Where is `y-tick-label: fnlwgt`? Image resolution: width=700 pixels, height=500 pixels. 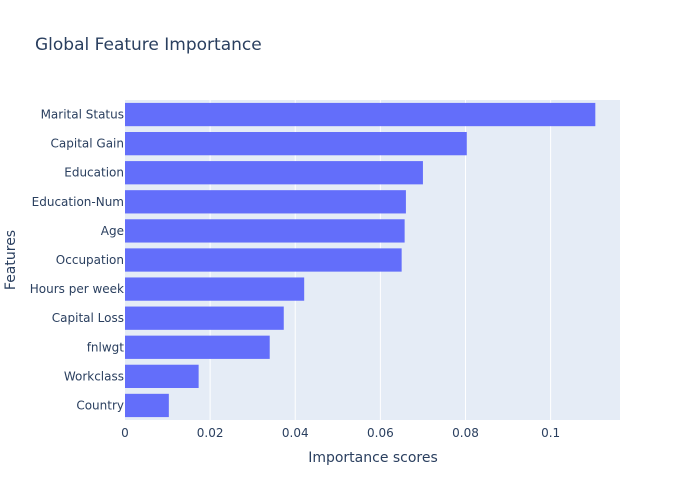
y-tick-label: fnlwgt is located at coordinates (106, 347).